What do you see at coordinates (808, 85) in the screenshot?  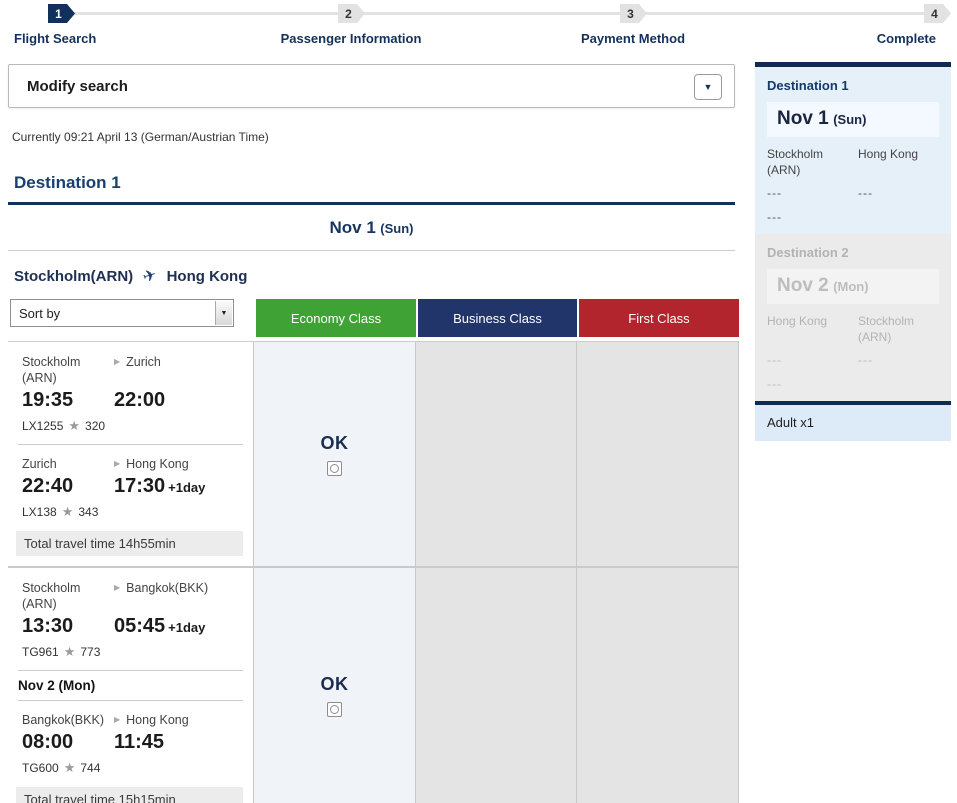 I see `sidebar-destination-title: Destination 1` at bounding box center [808, 85].